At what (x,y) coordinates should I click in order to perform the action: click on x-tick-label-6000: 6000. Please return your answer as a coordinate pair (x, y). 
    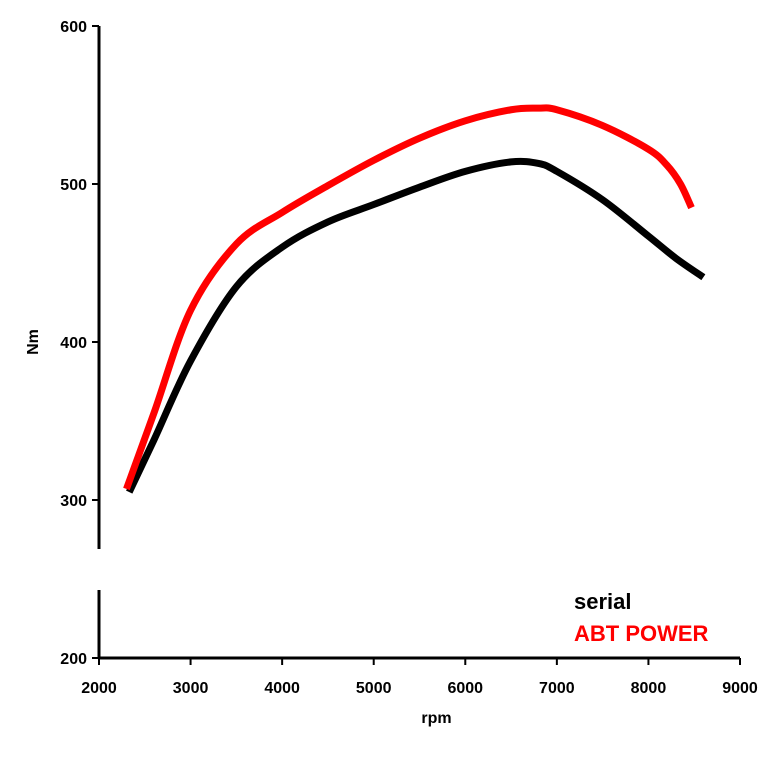
    Looking at the image, I should click on (465, 688).